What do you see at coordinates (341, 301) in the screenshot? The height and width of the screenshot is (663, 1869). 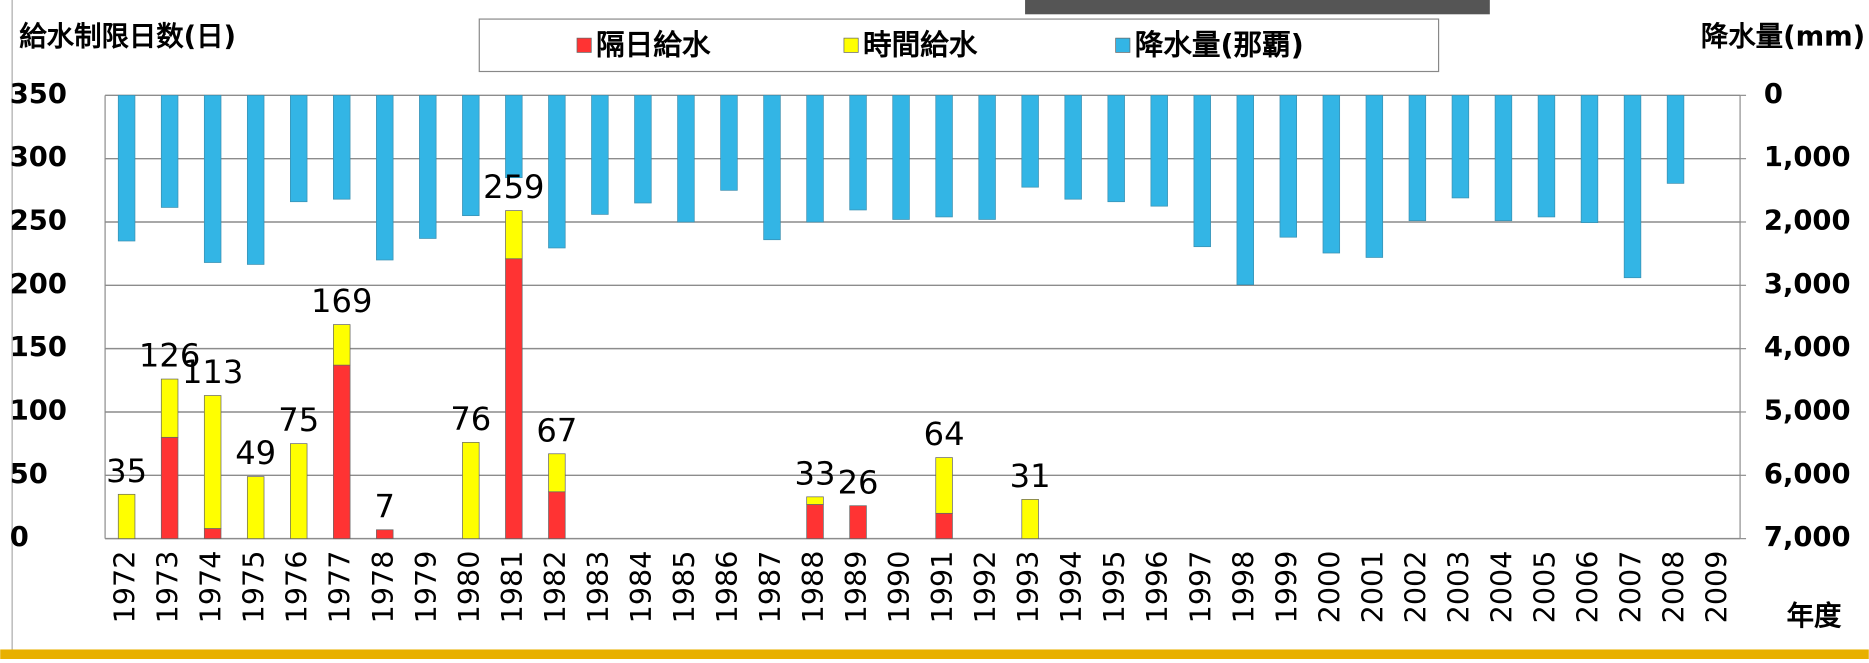 I see `data-label: 169` at bounding box center [341, 301].